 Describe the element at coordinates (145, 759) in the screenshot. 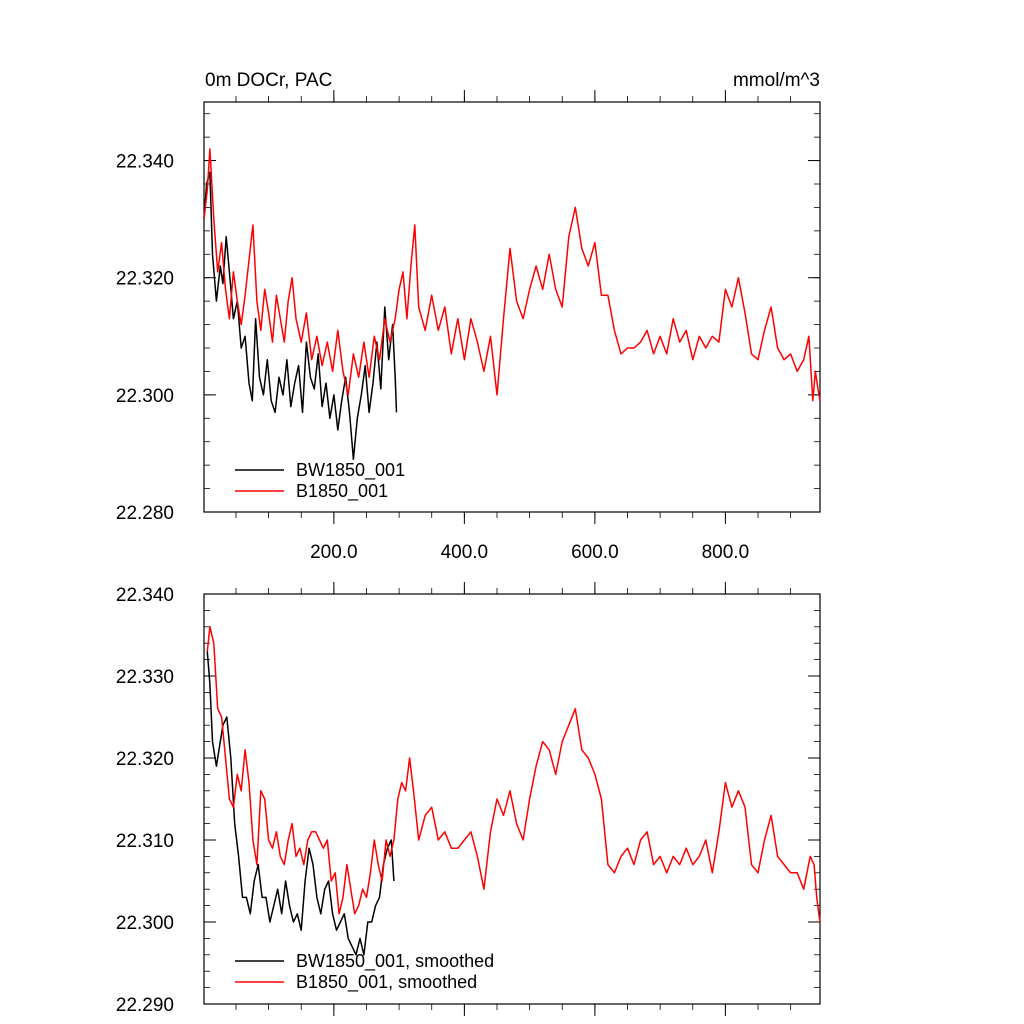

I see `bottom-y-tick-label: 22.320` at that location.